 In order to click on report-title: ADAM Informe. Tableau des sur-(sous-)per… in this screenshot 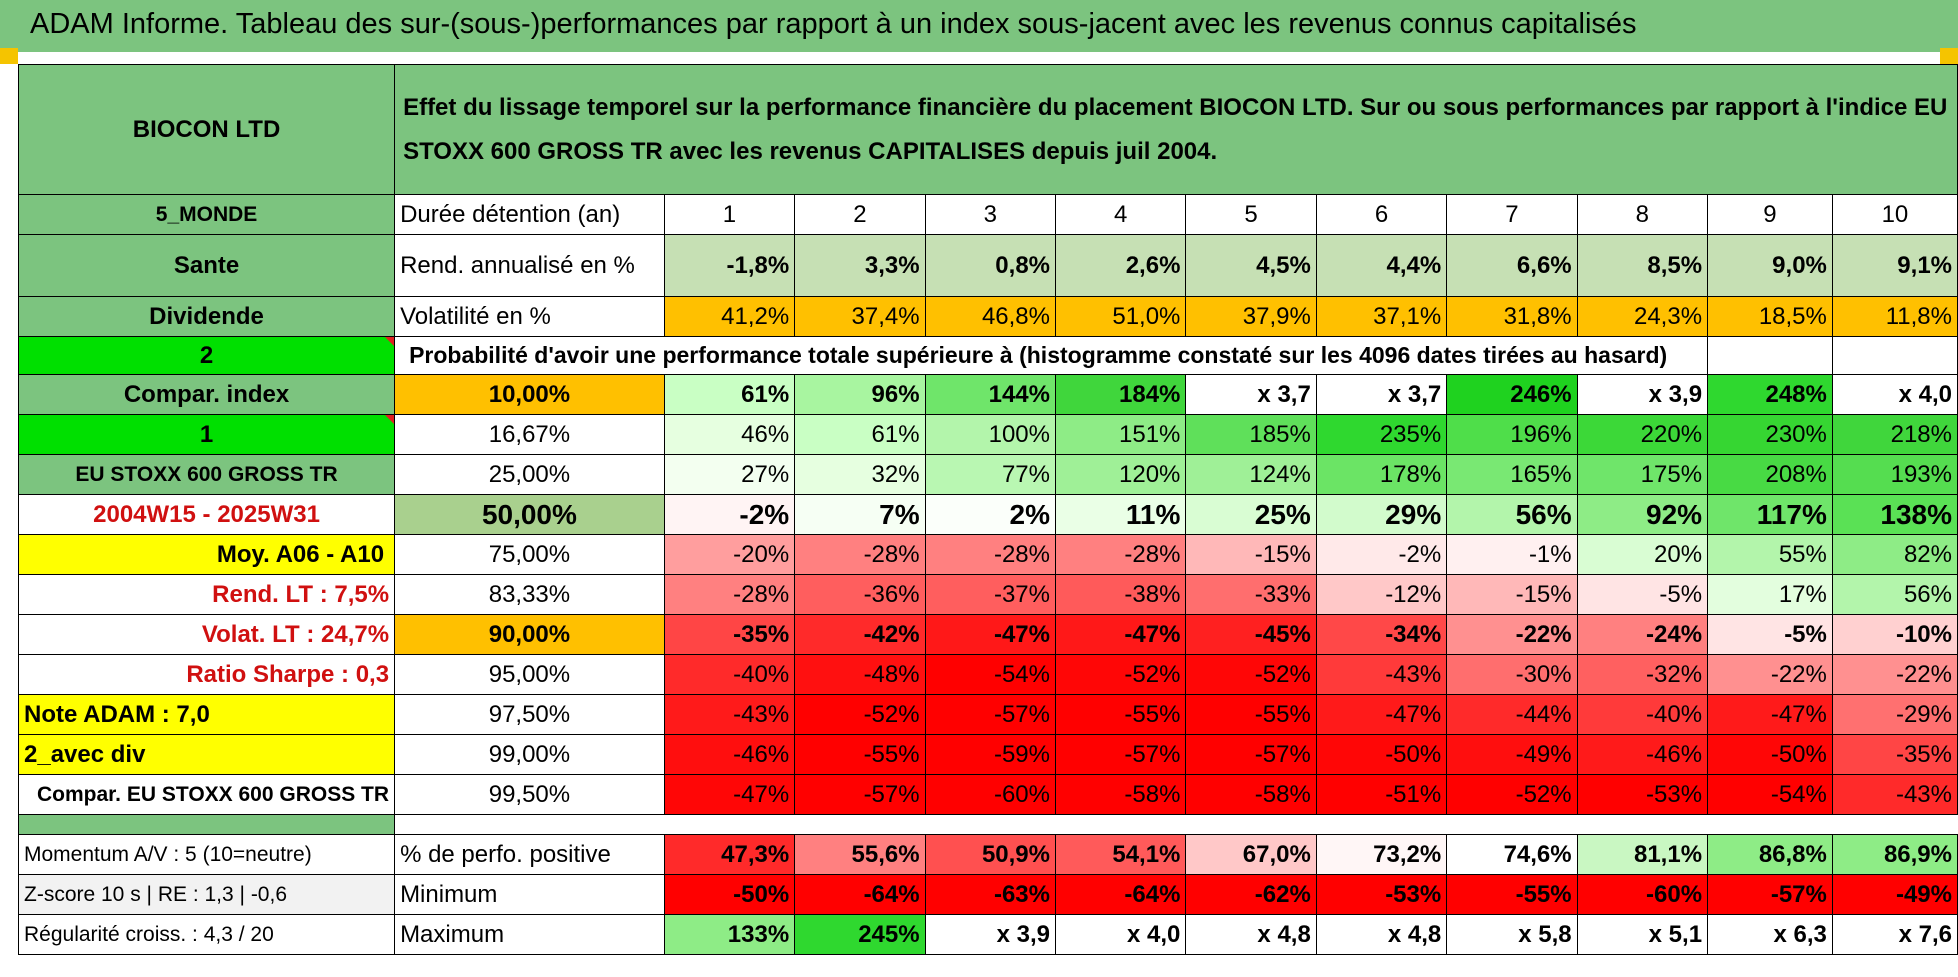, I will do `click(833, 24)`.